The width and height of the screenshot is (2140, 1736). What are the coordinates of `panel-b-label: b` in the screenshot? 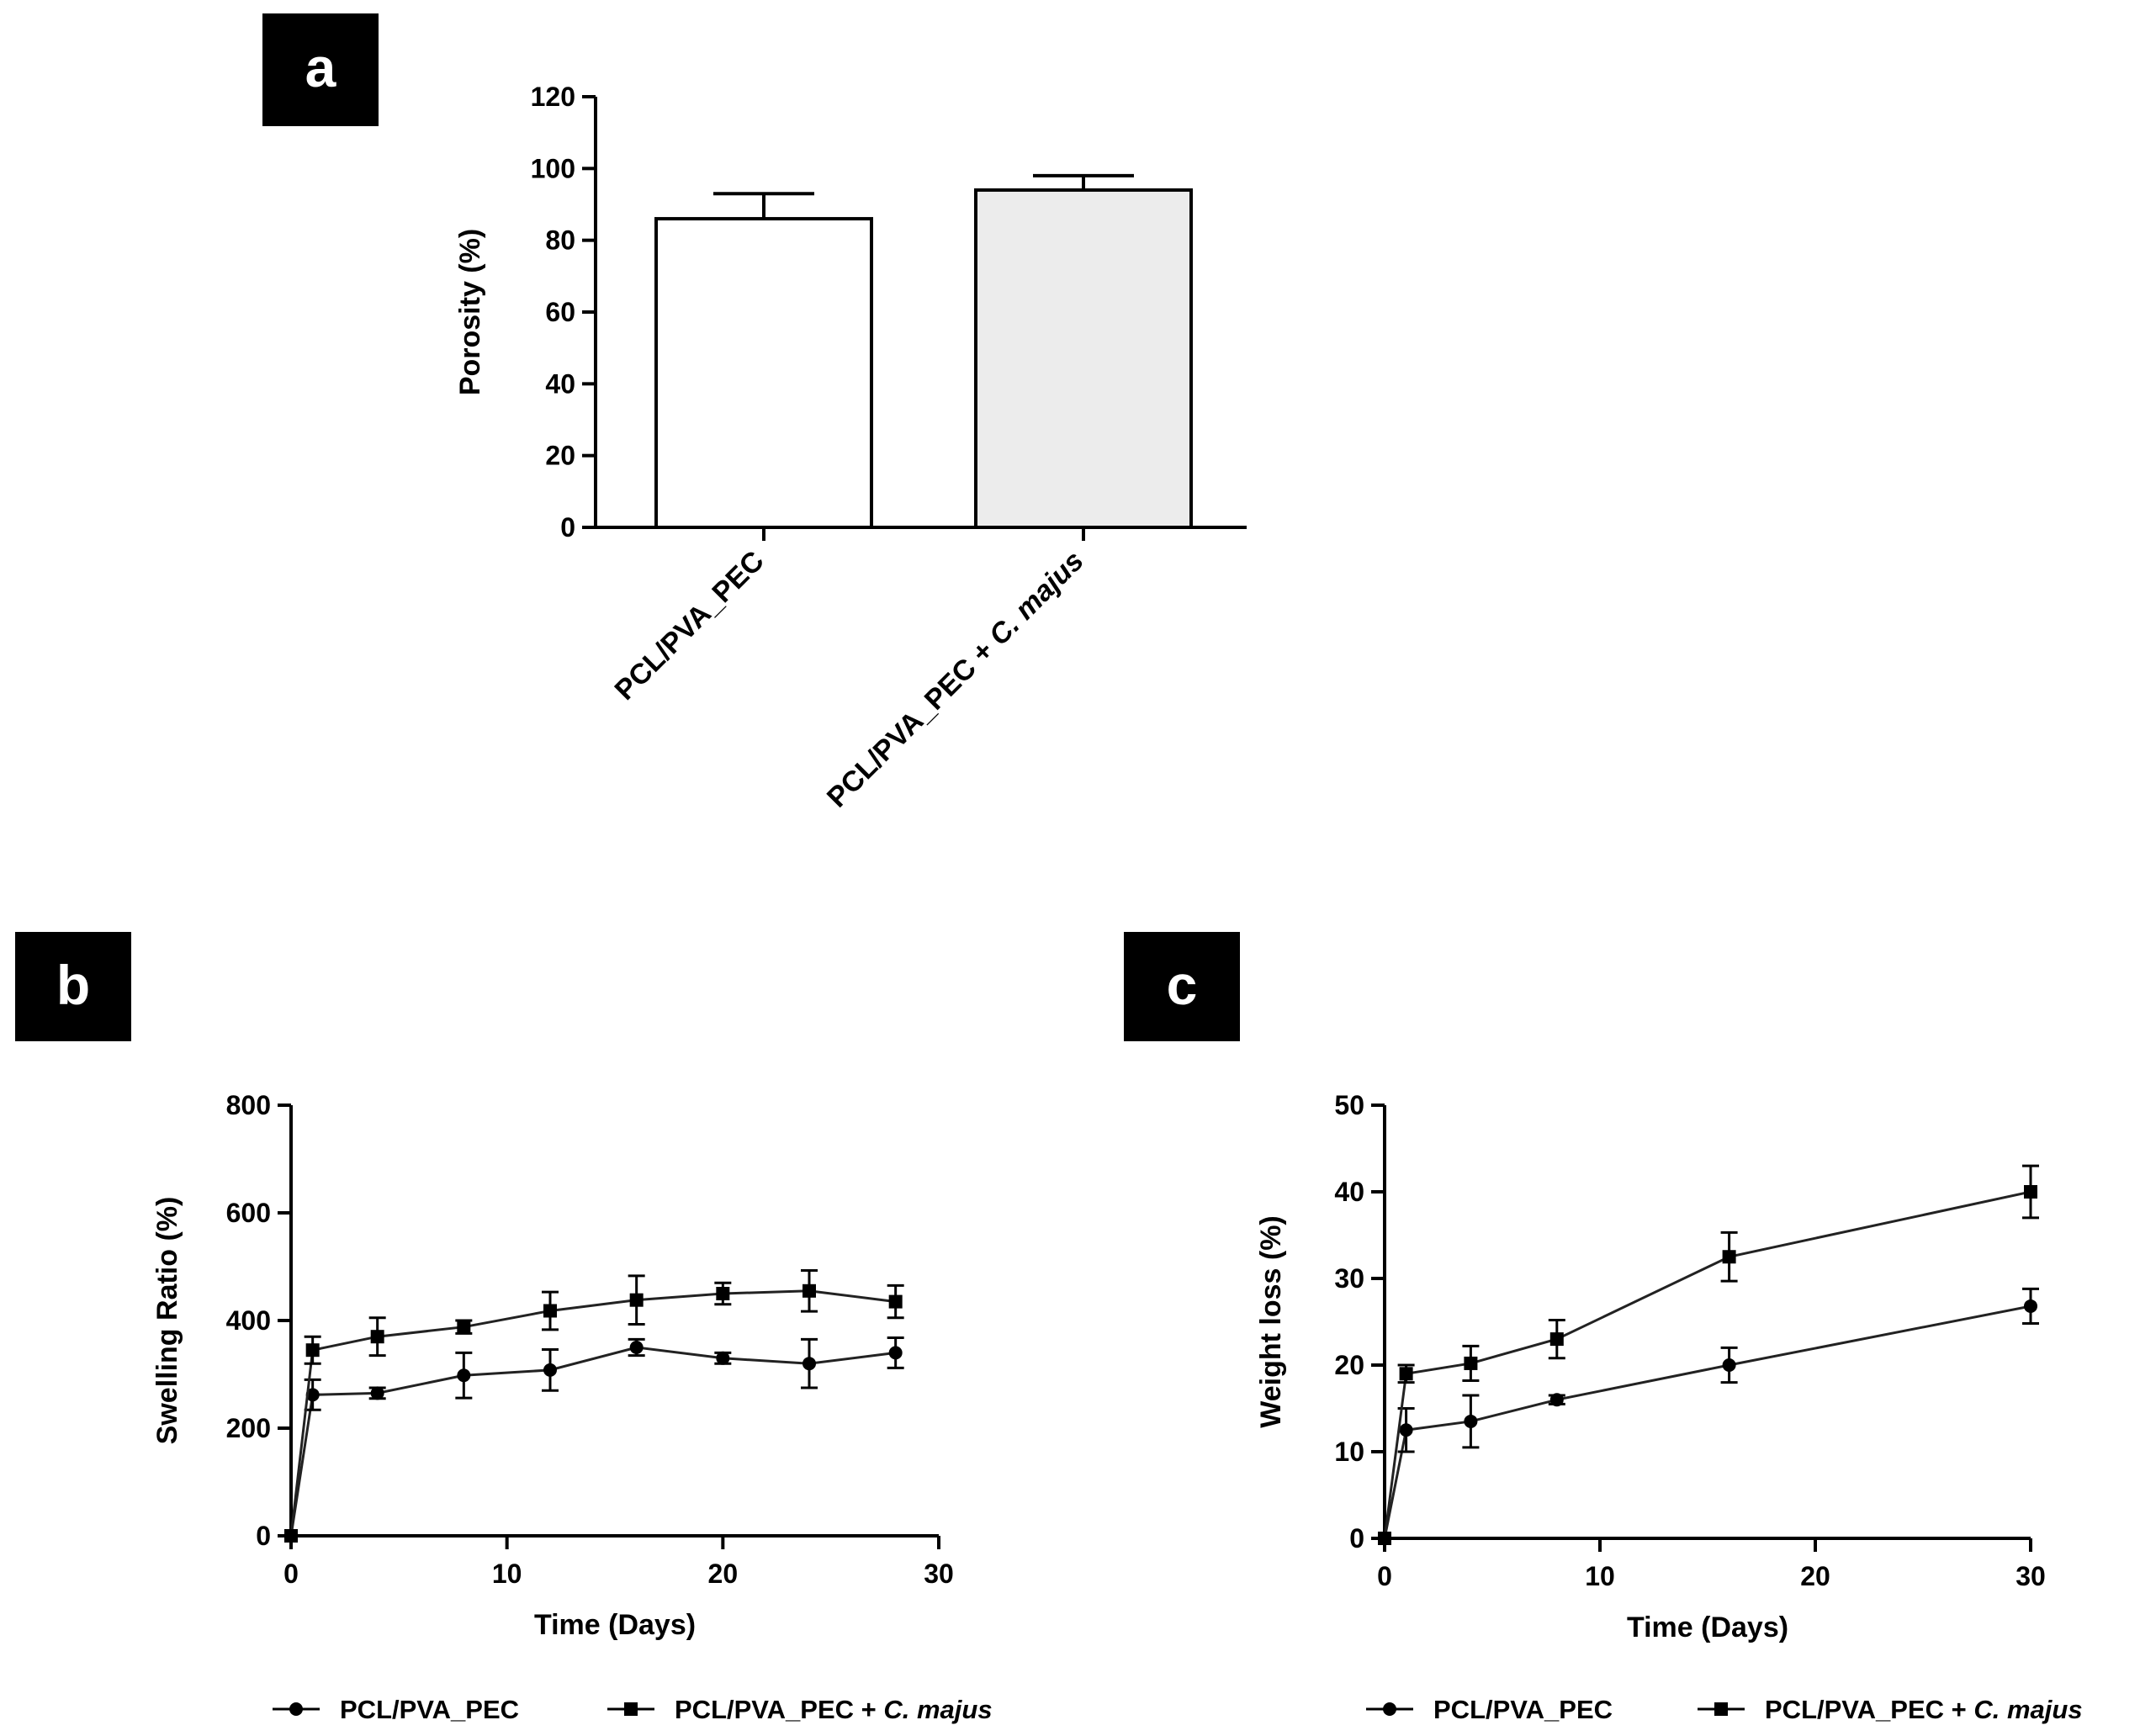 It's located at (73, 985).